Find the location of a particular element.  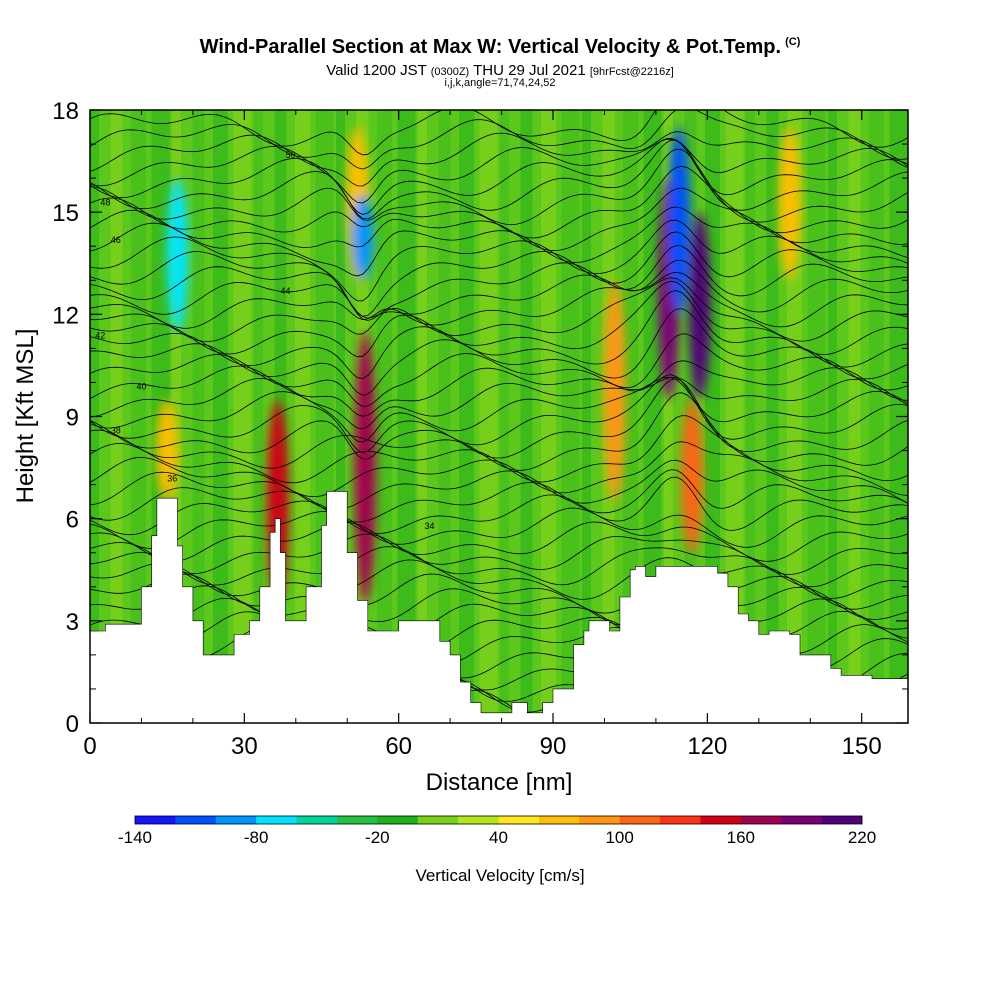

y-tick-label: 6 is located at coordinates (72, 520).